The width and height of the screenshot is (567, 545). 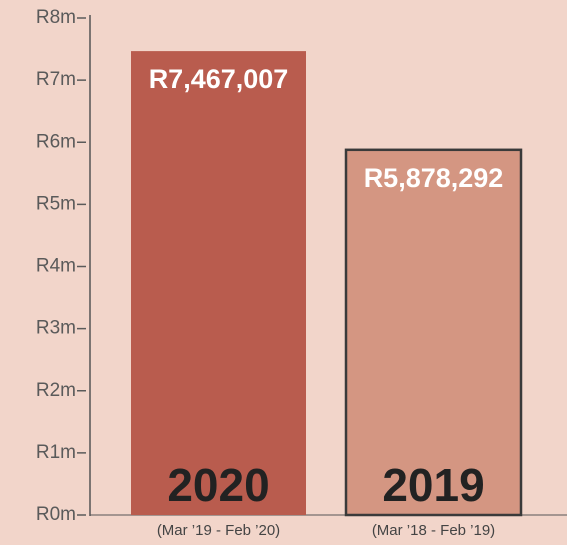 I want to click on y-tick-label: R4m, so click(x=56, y=266).